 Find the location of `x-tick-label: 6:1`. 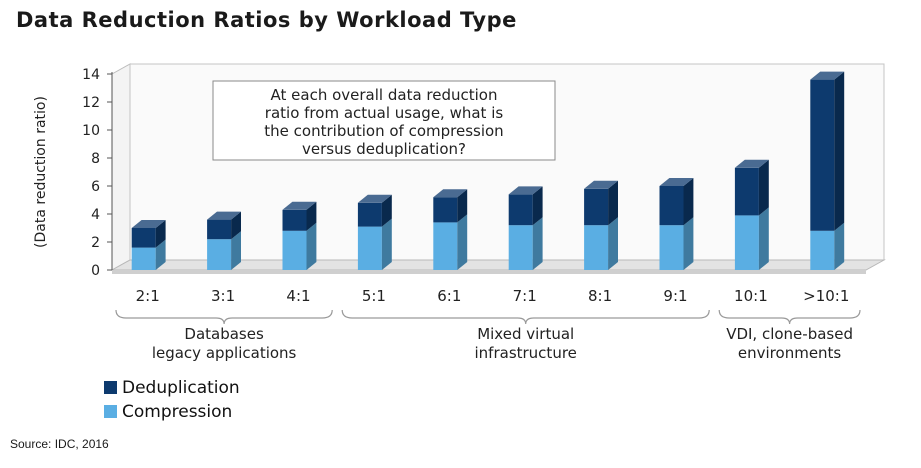

x-tick-label: 6:1 is located at coordinates (449, 296).